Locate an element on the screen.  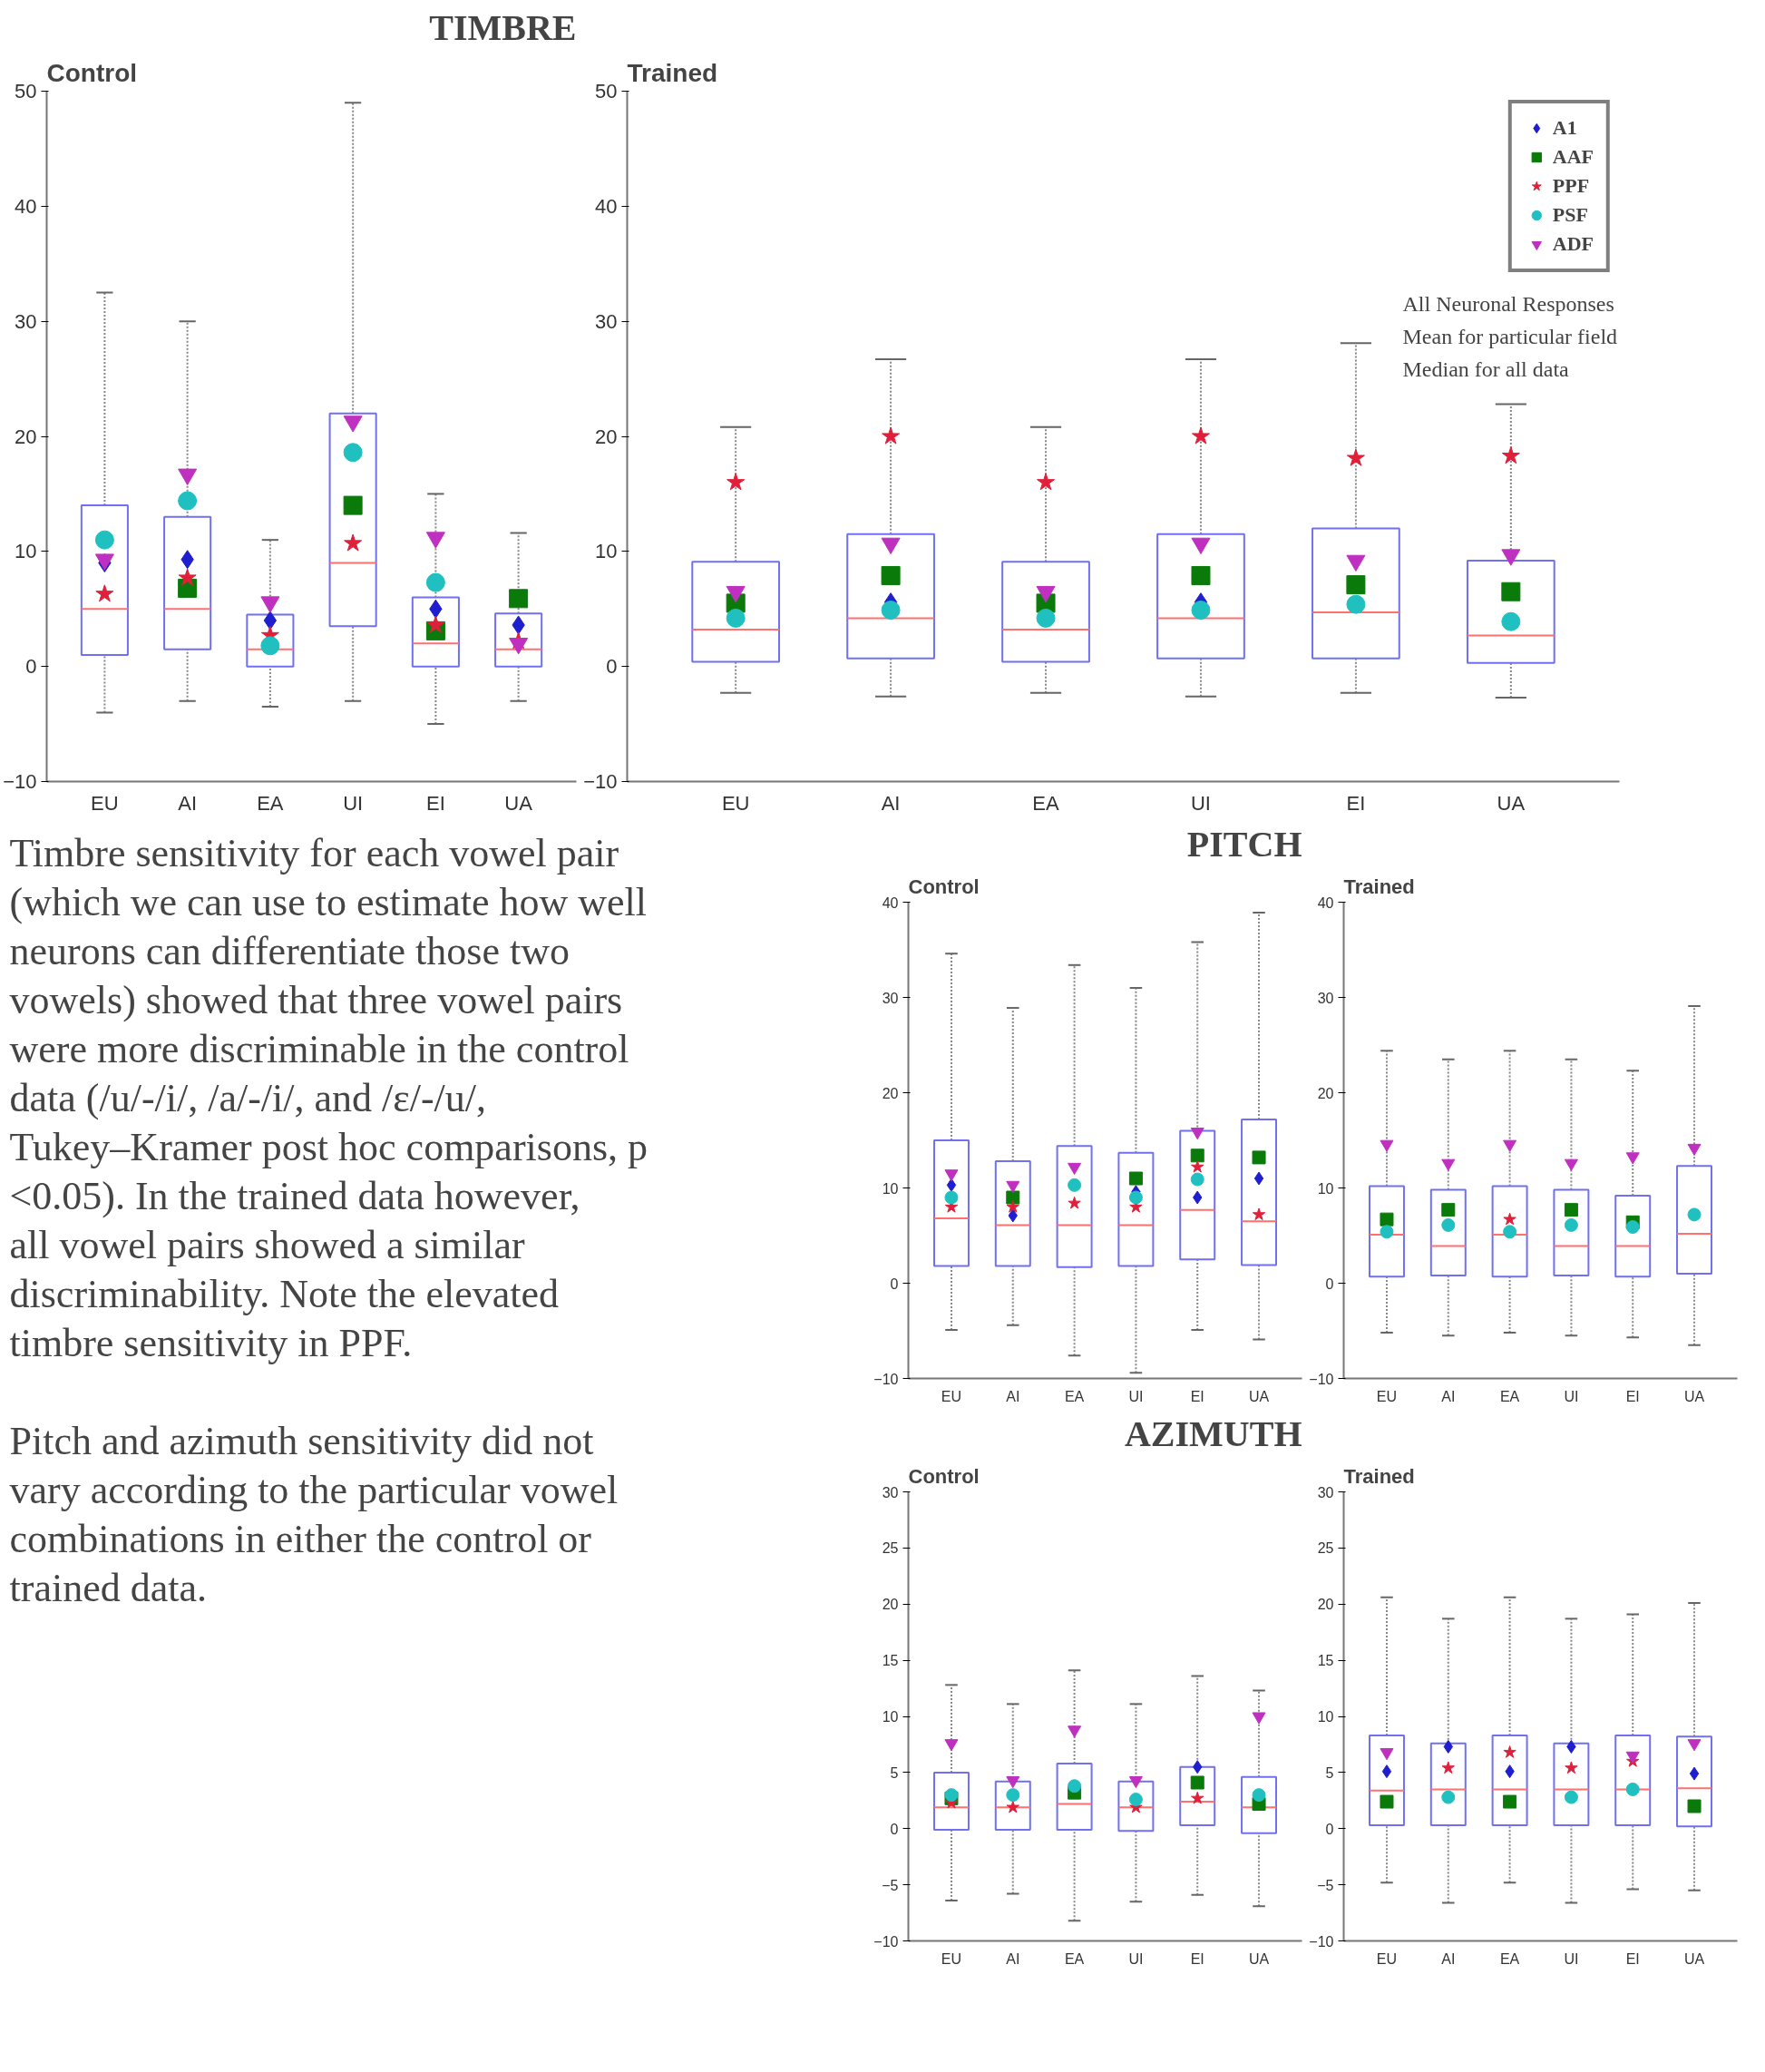
annotation: All Neuronal Responses is located at coordinates (1508, 304).